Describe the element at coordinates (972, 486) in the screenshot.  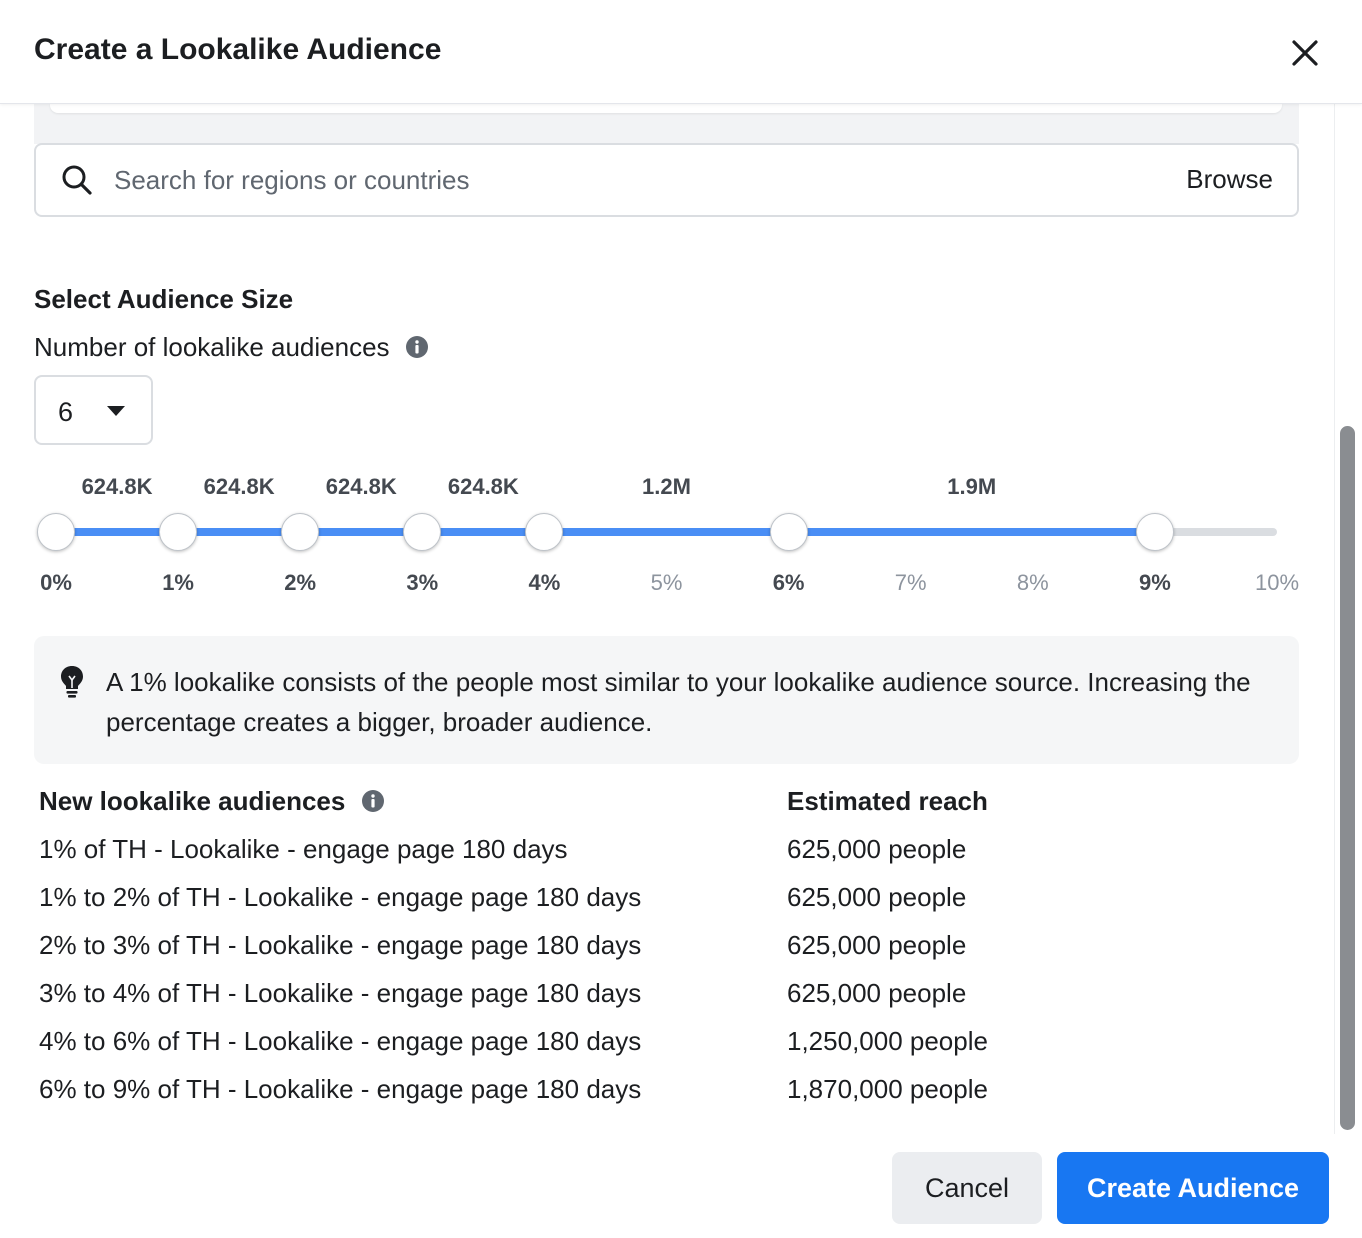
I see `segment-size-label: 1.9M` at that location.